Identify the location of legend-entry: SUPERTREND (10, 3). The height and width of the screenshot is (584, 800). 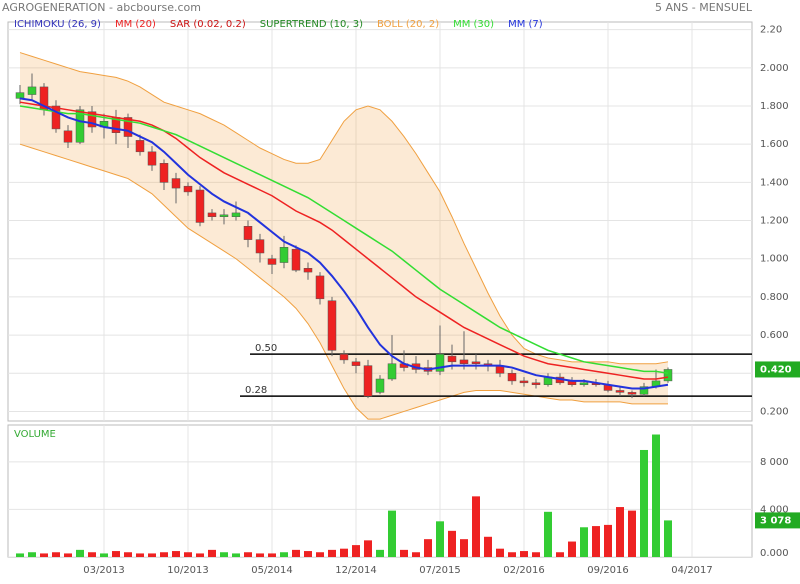
(311, 24).